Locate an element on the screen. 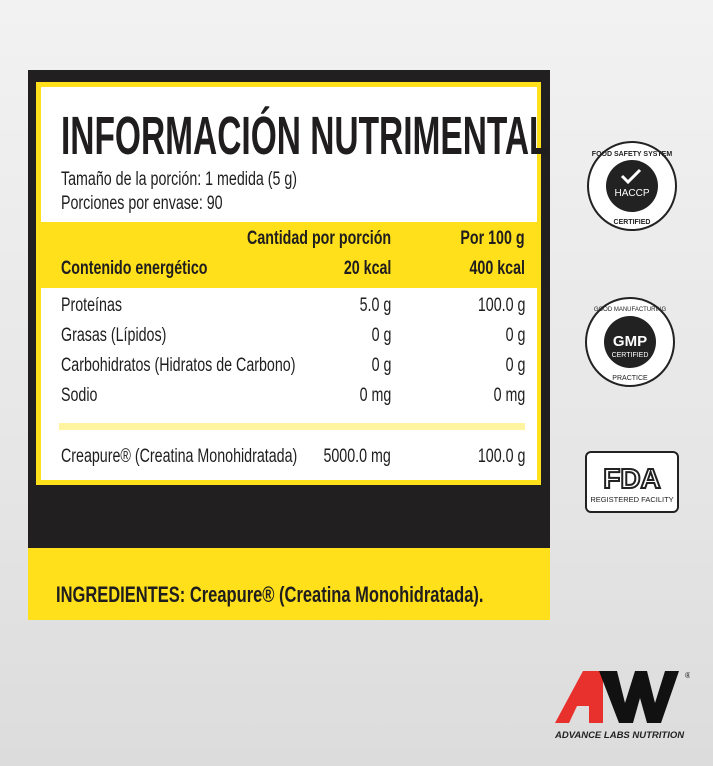 Image resolution: width=713 pixels, height=766 pixels. fda-badge-icon: FDA REGISTERED FACILITY is located at coordinates (632, 482).